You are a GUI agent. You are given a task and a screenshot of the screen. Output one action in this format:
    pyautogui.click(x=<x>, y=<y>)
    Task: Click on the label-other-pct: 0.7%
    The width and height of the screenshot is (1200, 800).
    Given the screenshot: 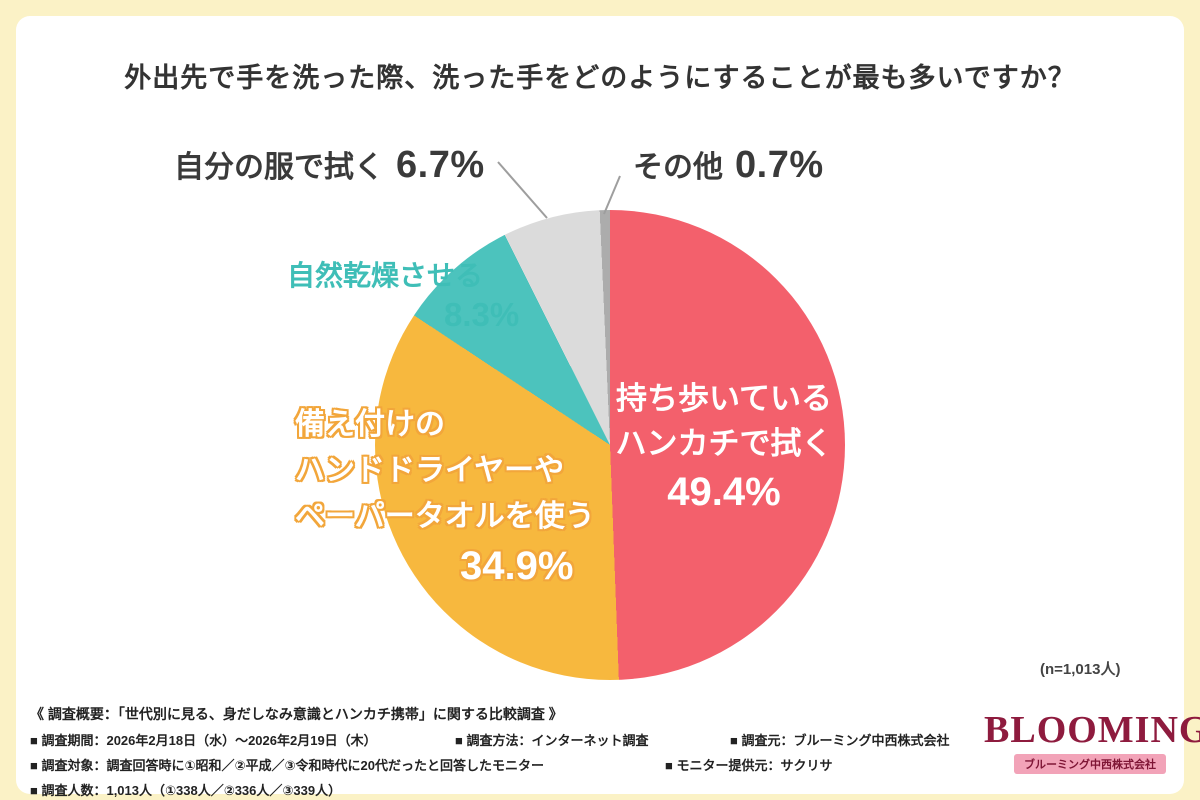 What is the action you would take?
    pyautogui.click(x=779, y=165)
    